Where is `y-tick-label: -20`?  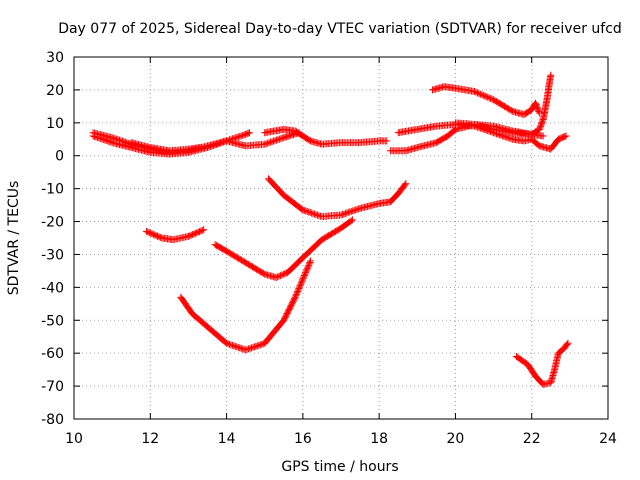 y-tick-label: -20 is located at coordinates (52, 223).